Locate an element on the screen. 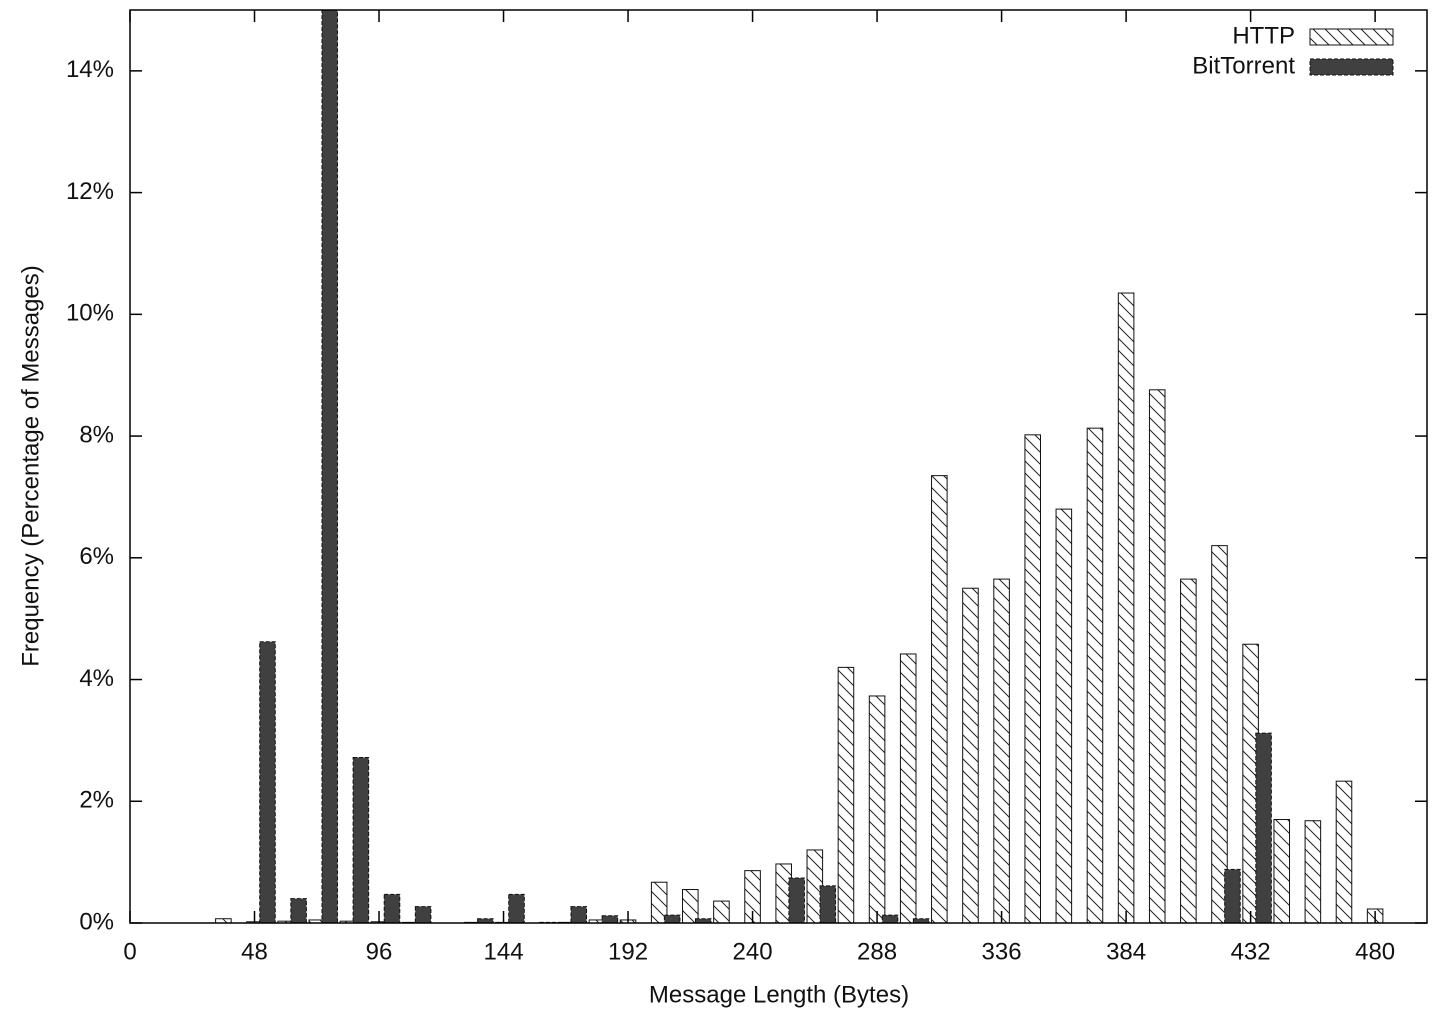 The image size is (1440, 1030). y-tick-label: 6% is located at coordinates (96, 556).